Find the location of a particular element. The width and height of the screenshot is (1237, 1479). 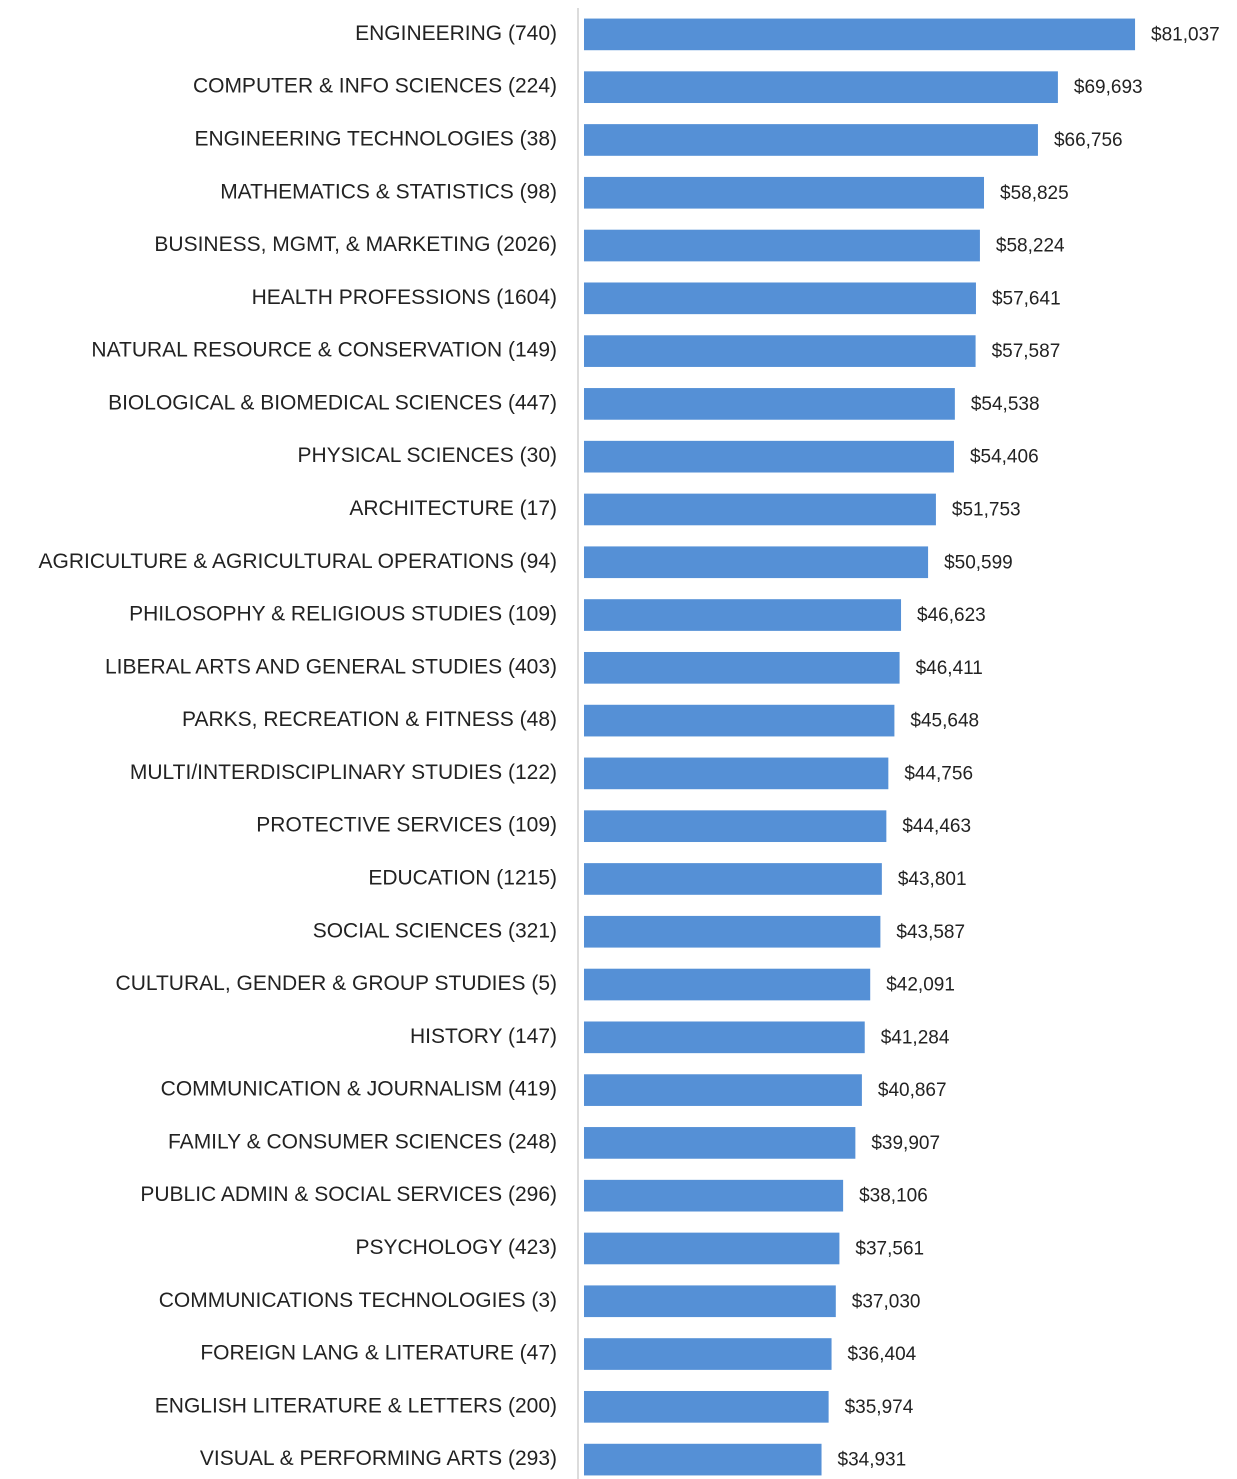

category-label: LIBERAL ARTS AND GENERAL STUDIES (403) is located at coordinates (331, 666).